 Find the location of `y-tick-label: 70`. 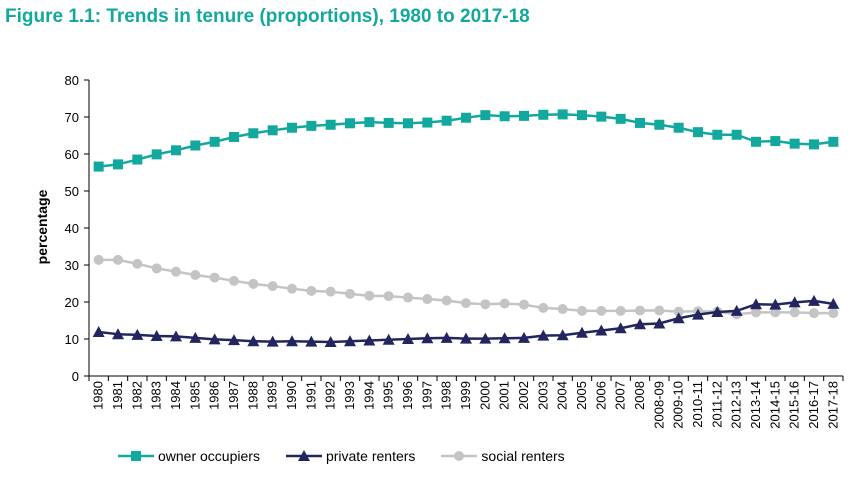

y-tick-label: 70 is located at coordinates (72, 117).